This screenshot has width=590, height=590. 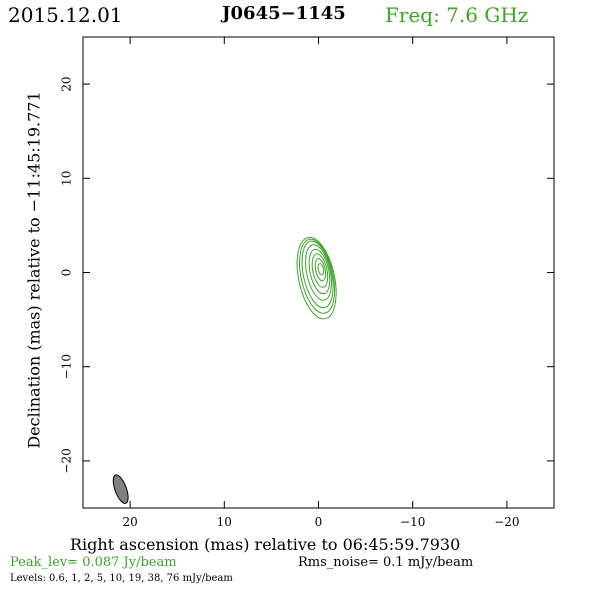 What do you see at coordinates (457, 15) in the screenshot?
I see `frequency-label: Freq: 7.6 GHz` at bounding box center [457, 15].